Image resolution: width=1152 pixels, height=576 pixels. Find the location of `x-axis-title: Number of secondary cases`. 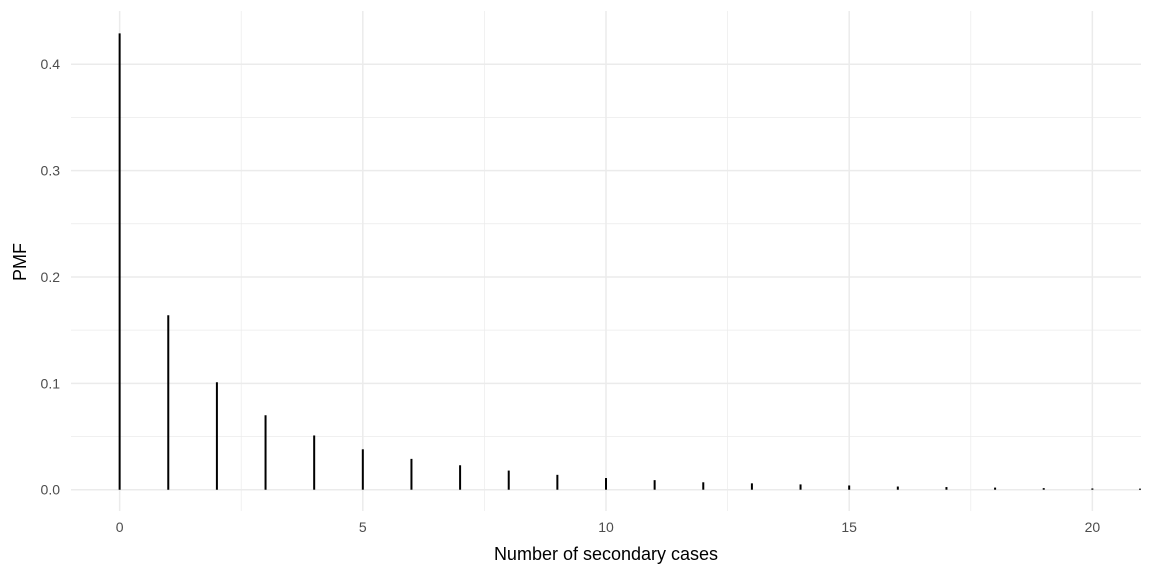

x-axis-title: Number of secondary cases is located at coordinates (606, 554).